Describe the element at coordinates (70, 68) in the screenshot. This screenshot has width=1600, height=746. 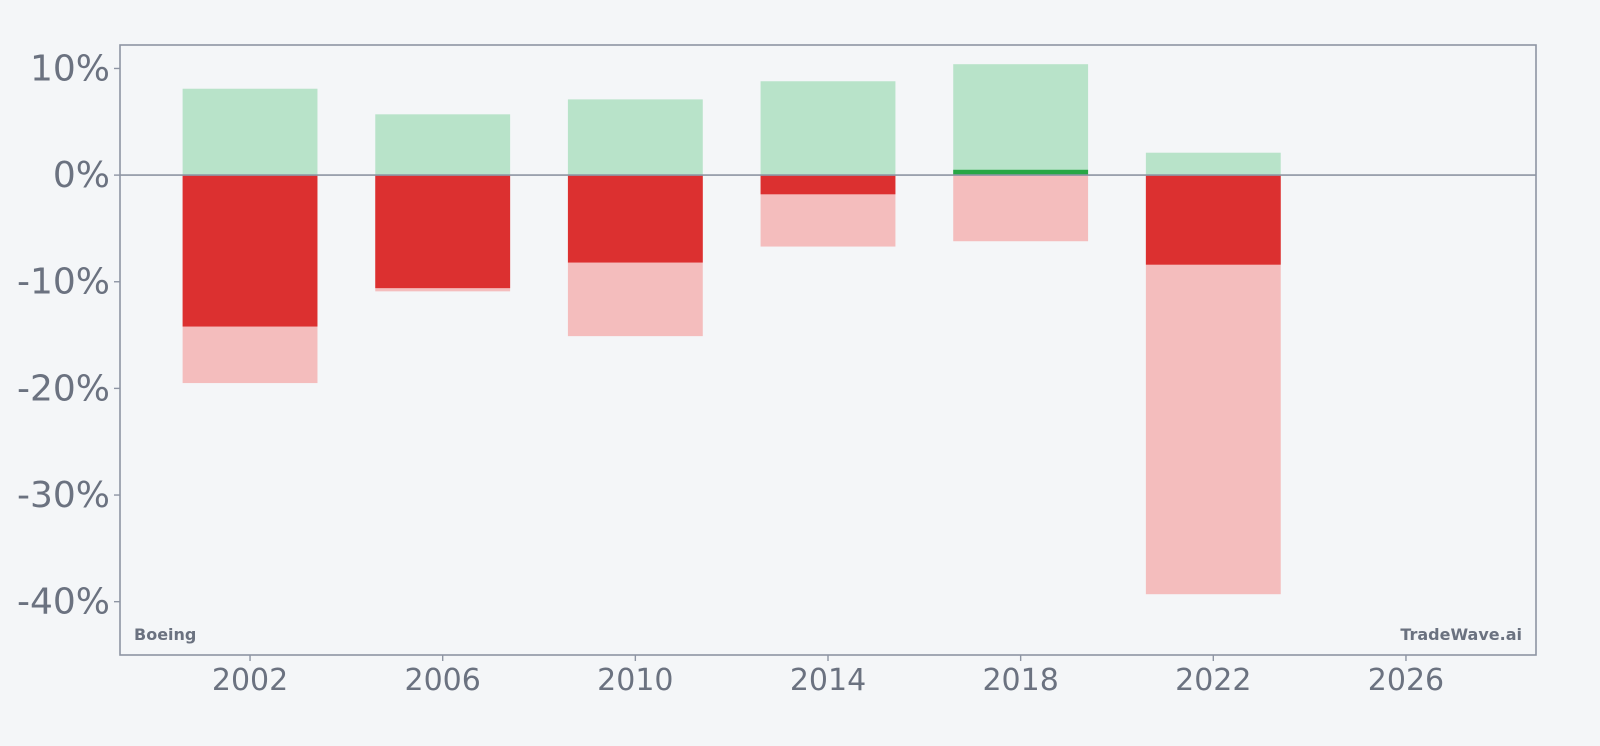
I see `y-tick-label: 10%` at that location.